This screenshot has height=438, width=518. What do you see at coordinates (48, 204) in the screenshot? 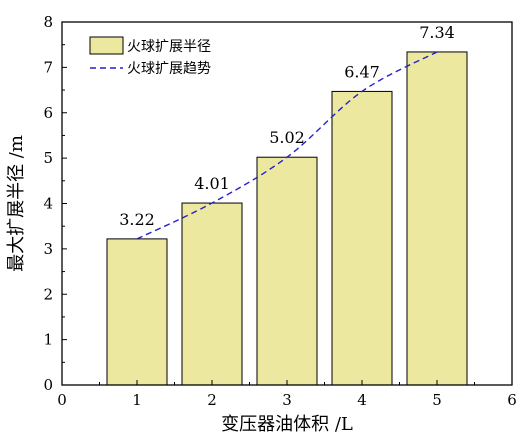
I see `y-tick-label: 4` at bounding box center [48, 204].